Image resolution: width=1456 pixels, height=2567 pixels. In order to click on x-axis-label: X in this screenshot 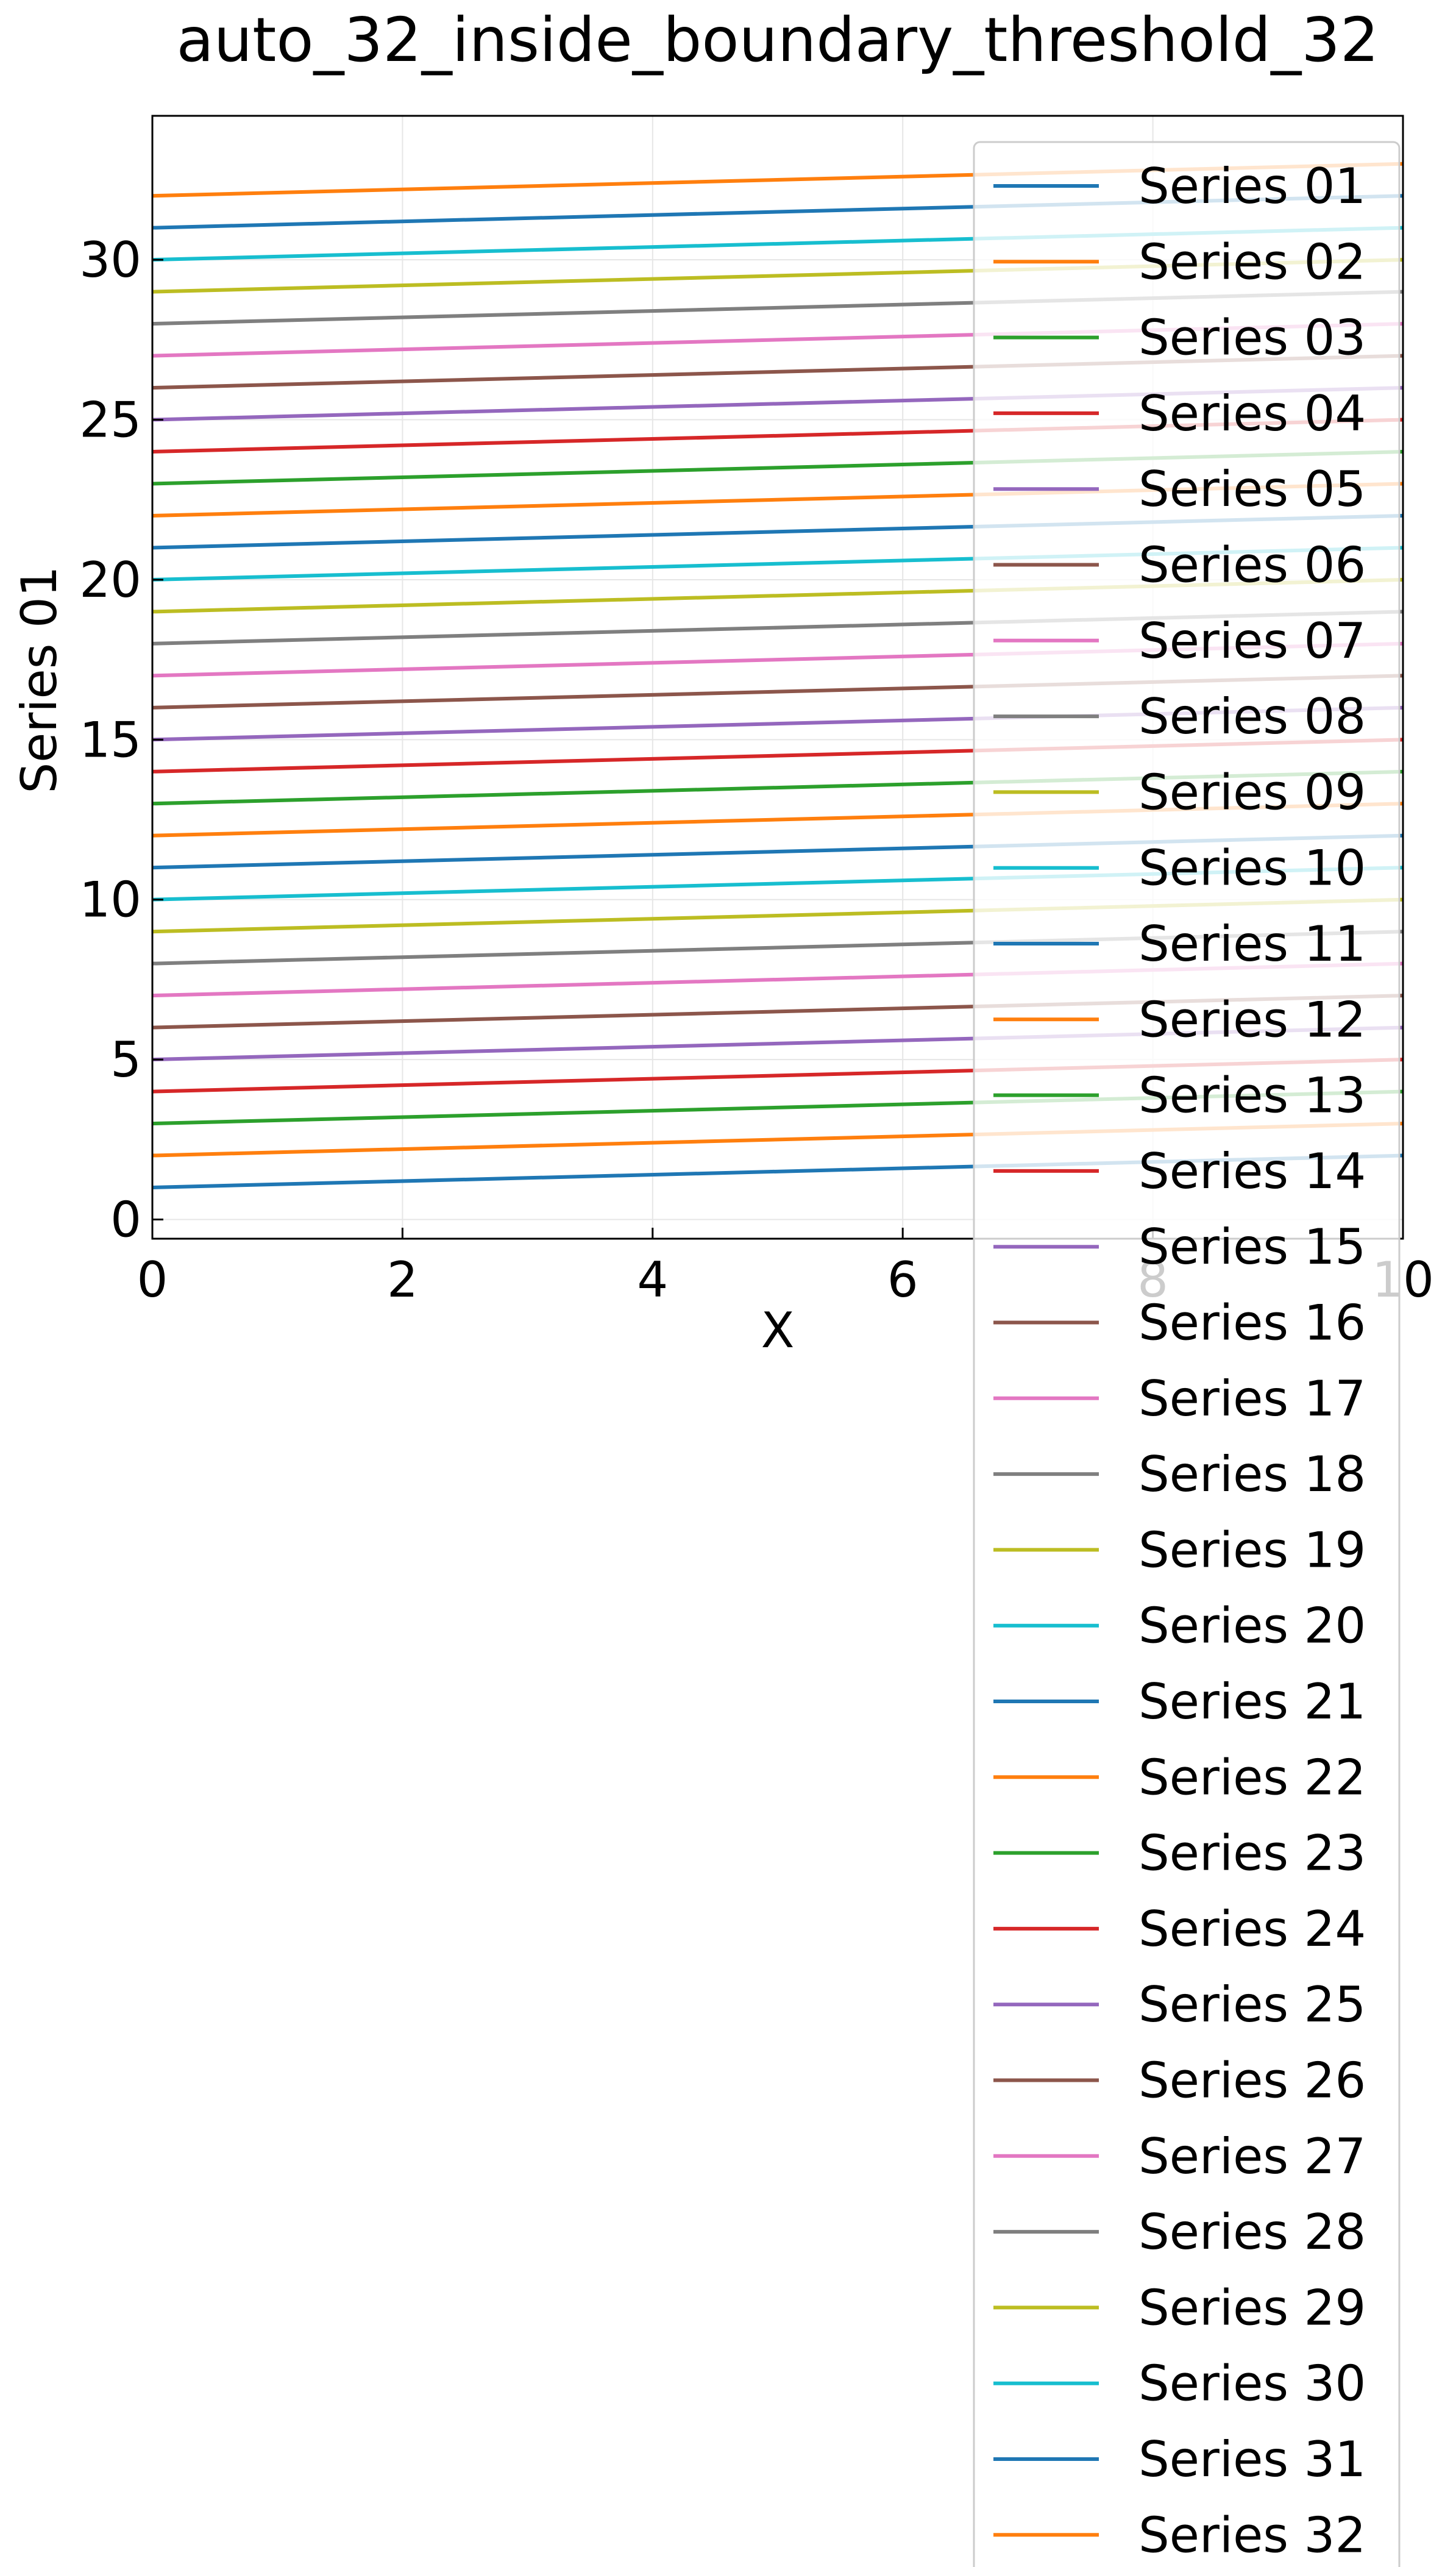, I will do `click(778, 1331)`.